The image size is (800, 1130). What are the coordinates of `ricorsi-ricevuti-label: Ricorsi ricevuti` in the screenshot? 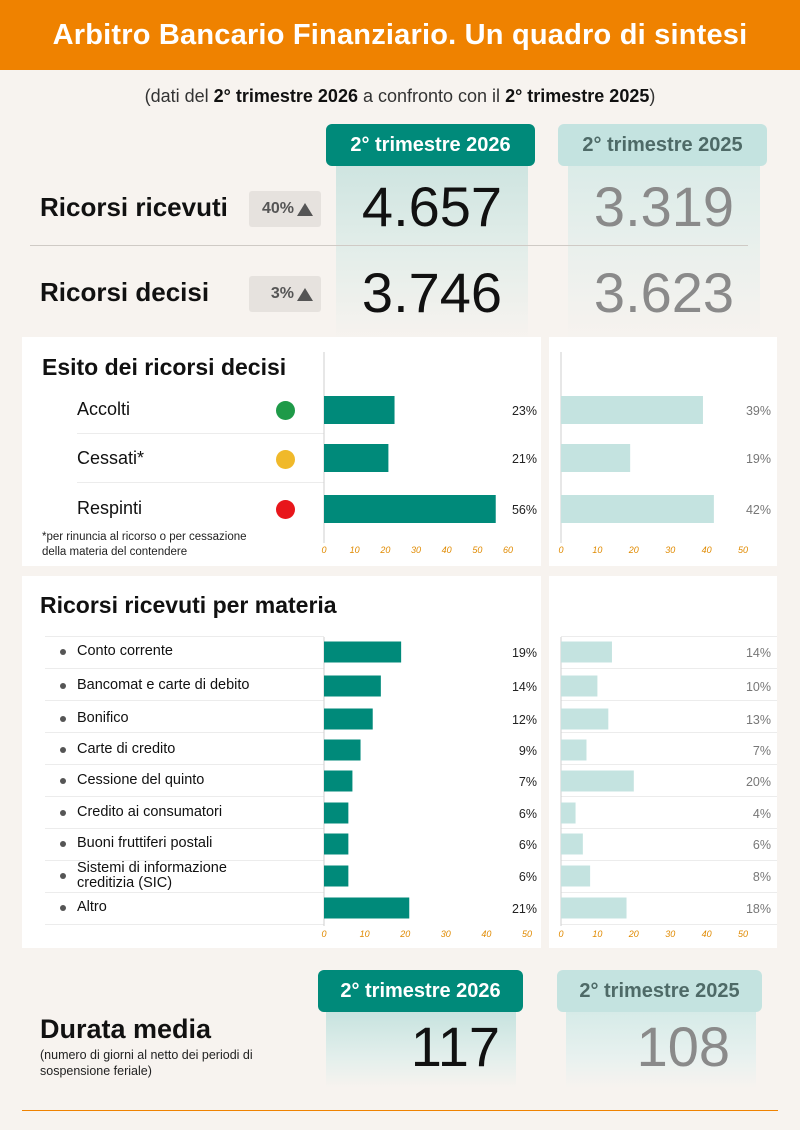 It's located at (134, 207).